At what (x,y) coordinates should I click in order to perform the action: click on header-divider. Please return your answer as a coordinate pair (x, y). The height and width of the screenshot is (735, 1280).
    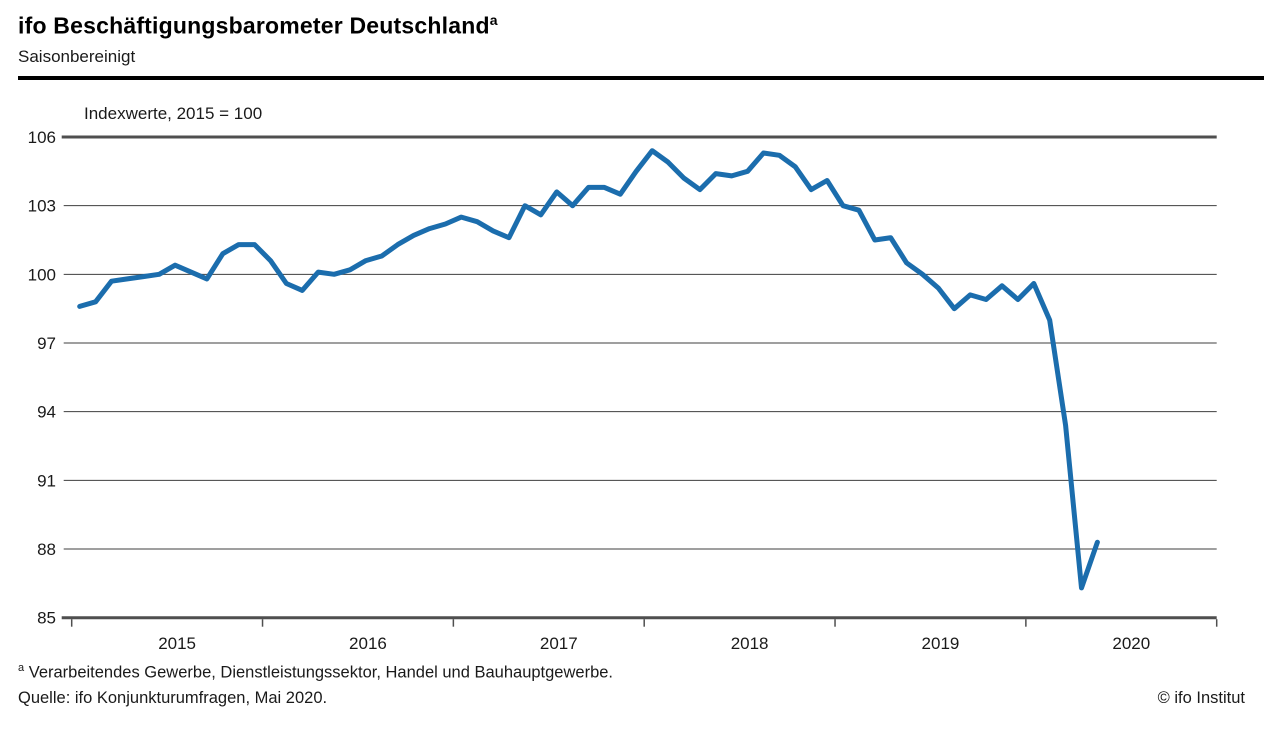
    Looking at the image, I should click on (641, 78).